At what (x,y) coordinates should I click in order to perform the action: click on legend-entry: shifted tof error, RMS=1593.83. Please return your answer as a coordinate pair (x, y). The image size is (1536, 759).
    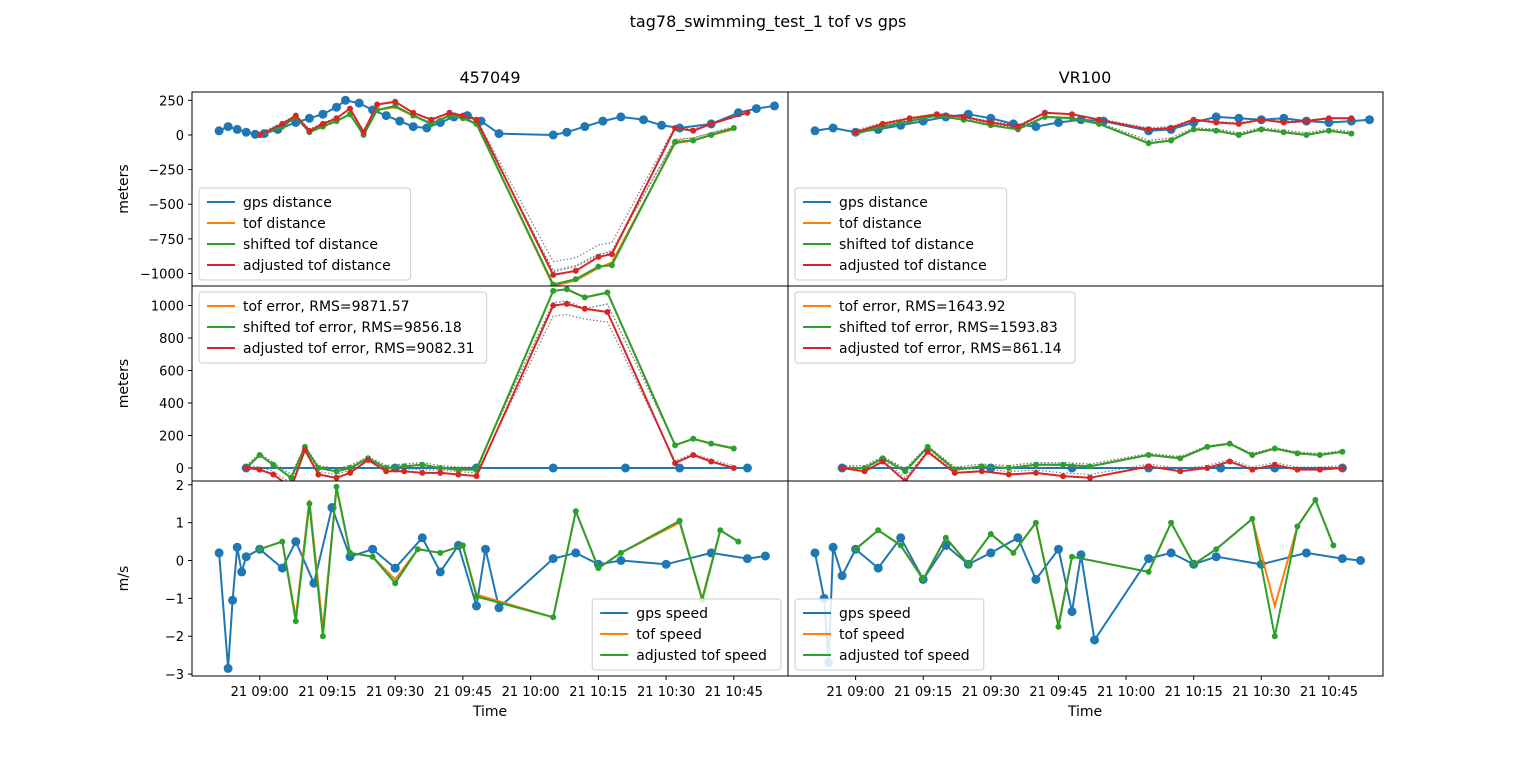
    Looking at the image, I should click on (948, 328).